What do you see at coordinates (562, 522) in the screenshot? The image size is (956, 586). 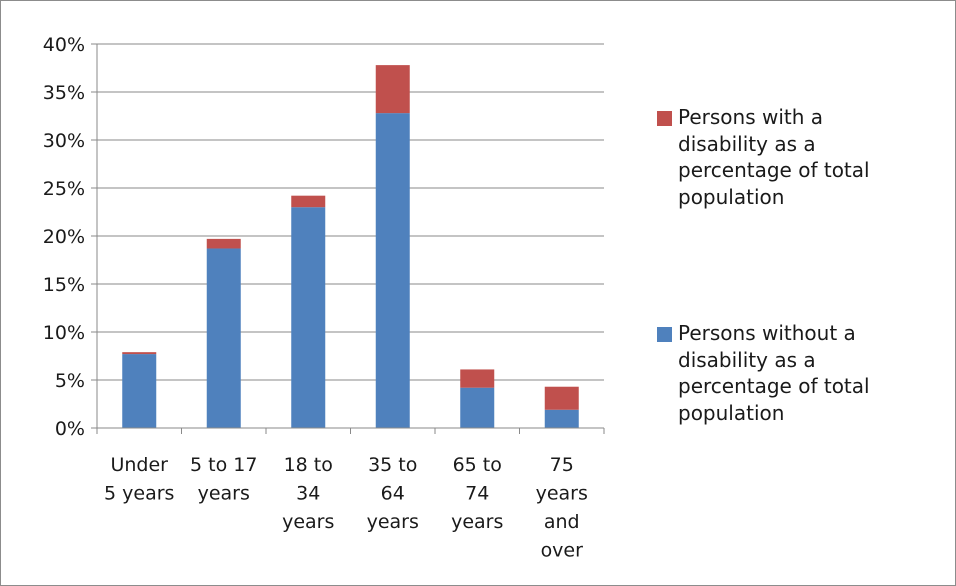 I see `x-category-label: and` at bounding box center [562, 522].